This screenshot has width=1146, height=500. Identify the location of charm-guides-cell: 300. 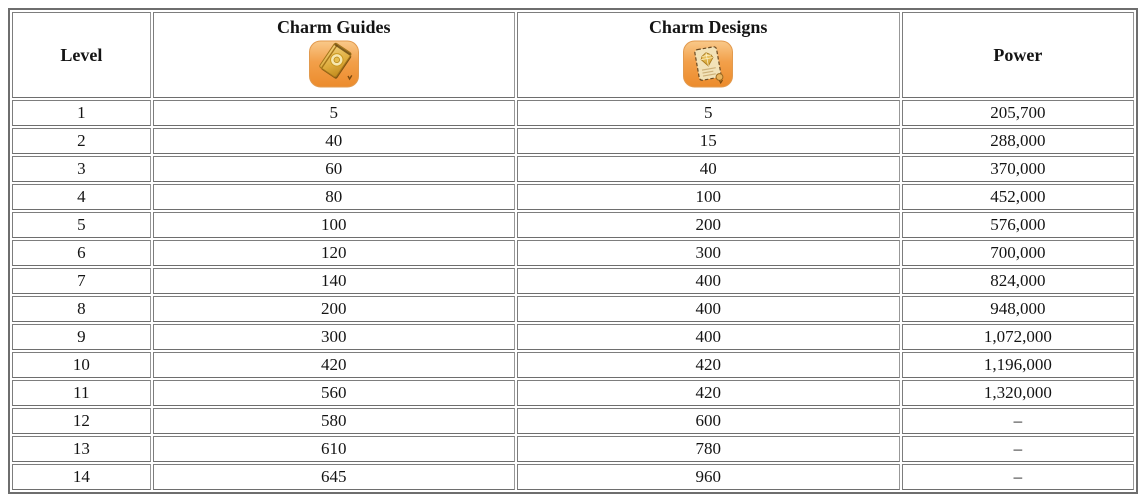
(333, 337).